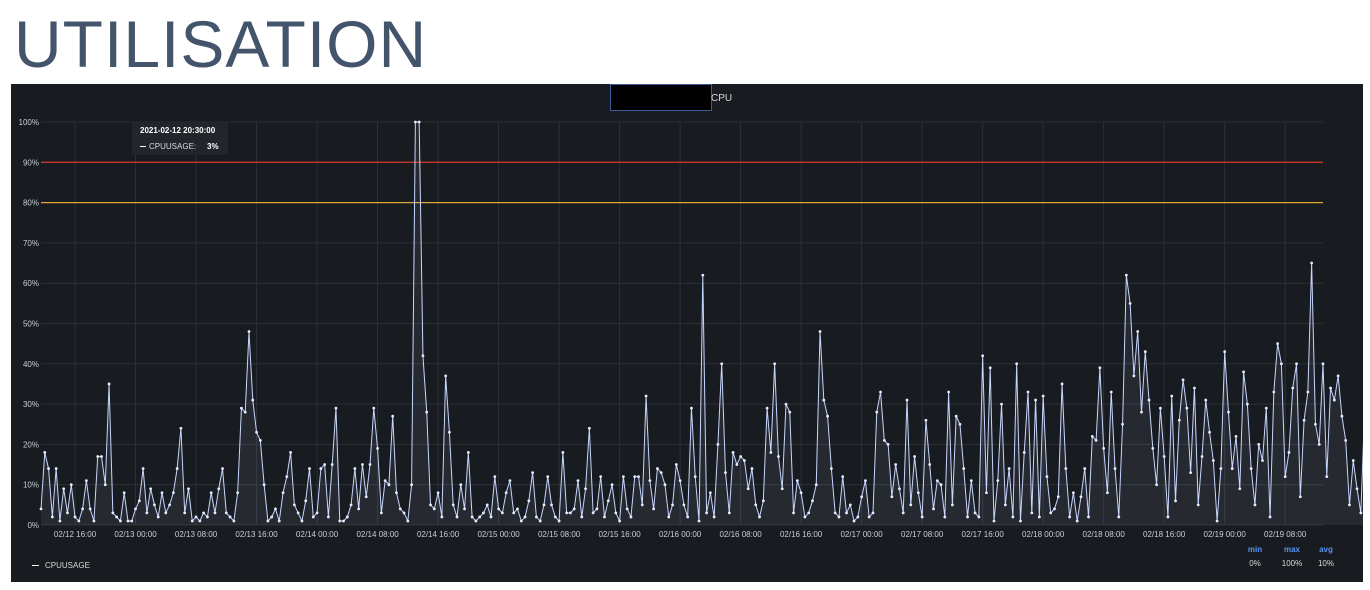 The image size is (1370, 590). I want to click on tooltip-series-name: CPUUSAGE:, so click(173, 146).